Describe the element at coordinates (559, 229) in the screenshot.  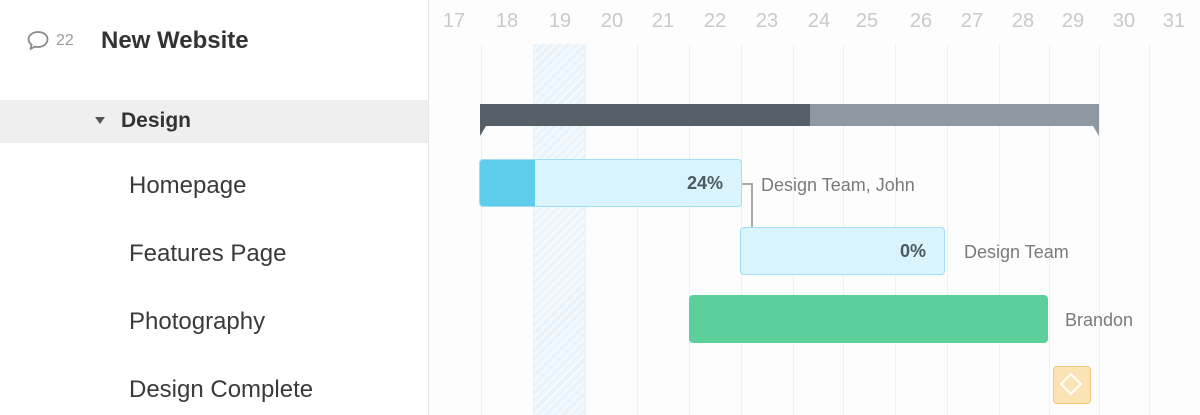
I see `today-column-highlight` at that location.